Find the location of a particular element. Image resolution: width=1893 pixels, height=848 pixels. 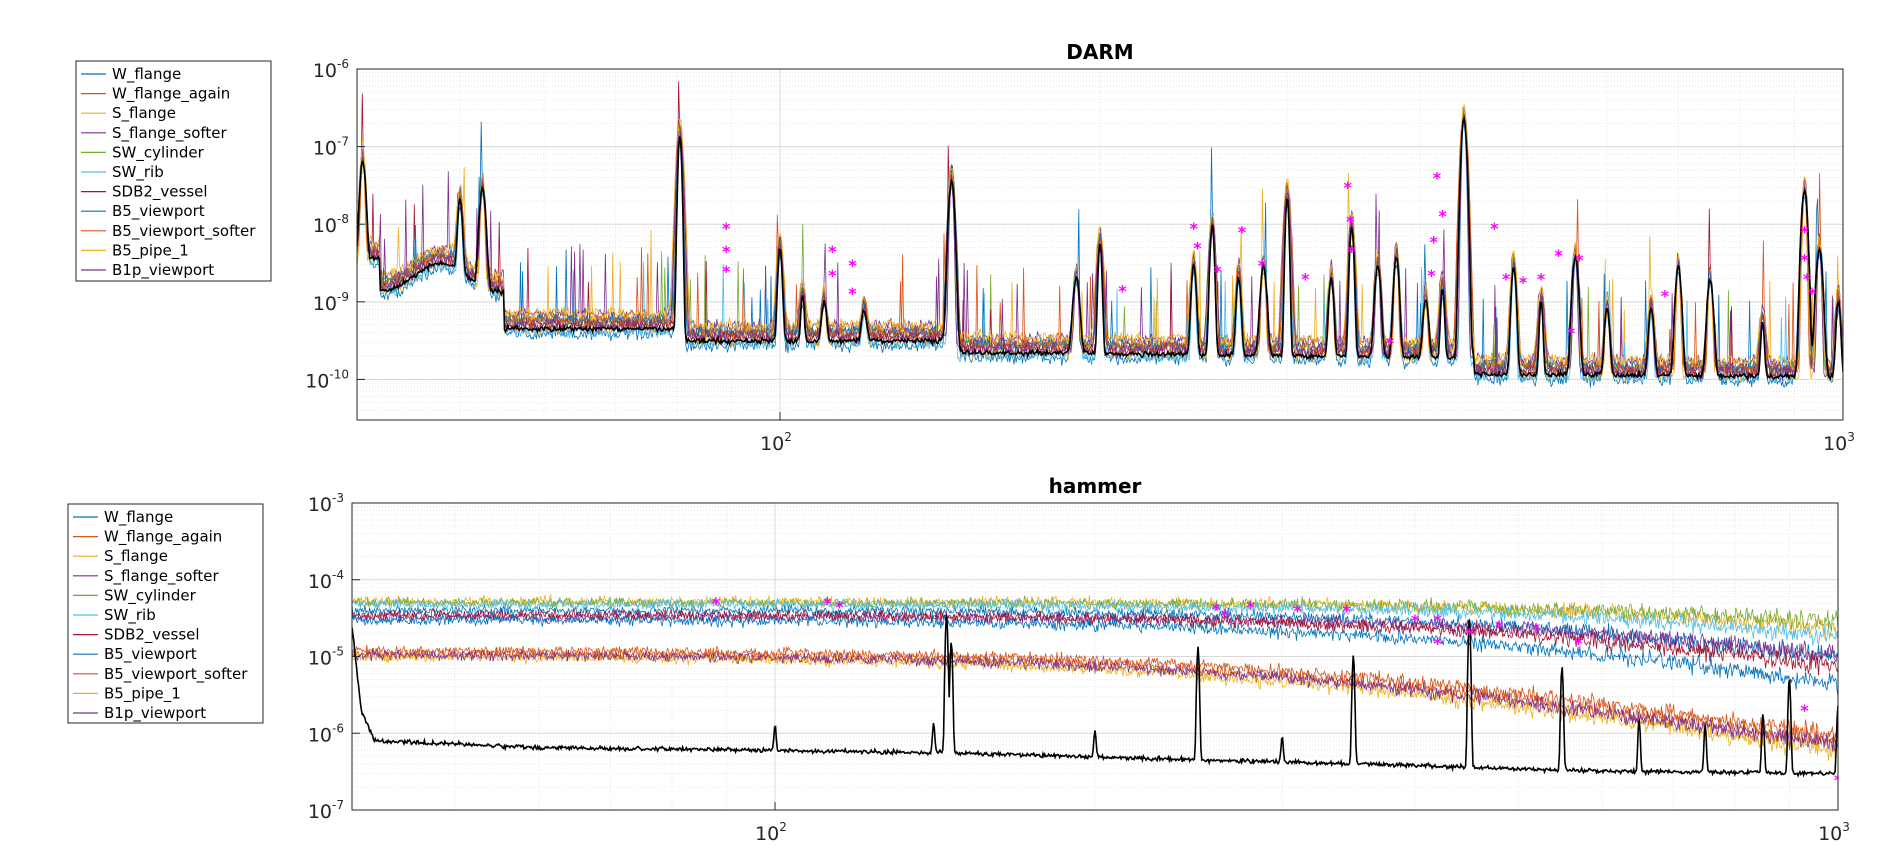

series-line-B5_viewport is located at coordinates (1095, 655).